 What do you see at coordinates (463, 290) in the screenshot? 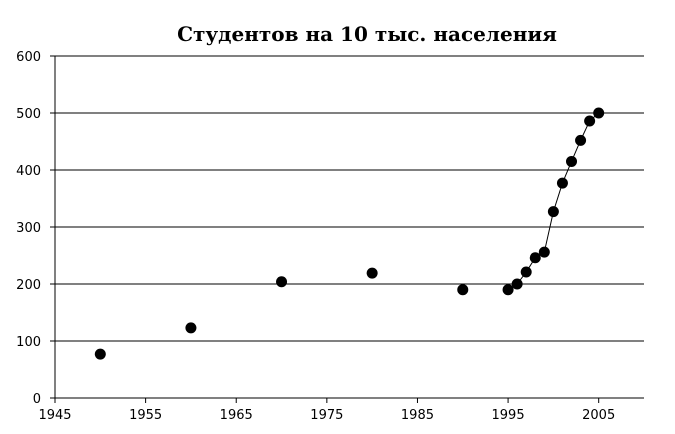
I see `data-point-1990` at bounding box center [463, 290].